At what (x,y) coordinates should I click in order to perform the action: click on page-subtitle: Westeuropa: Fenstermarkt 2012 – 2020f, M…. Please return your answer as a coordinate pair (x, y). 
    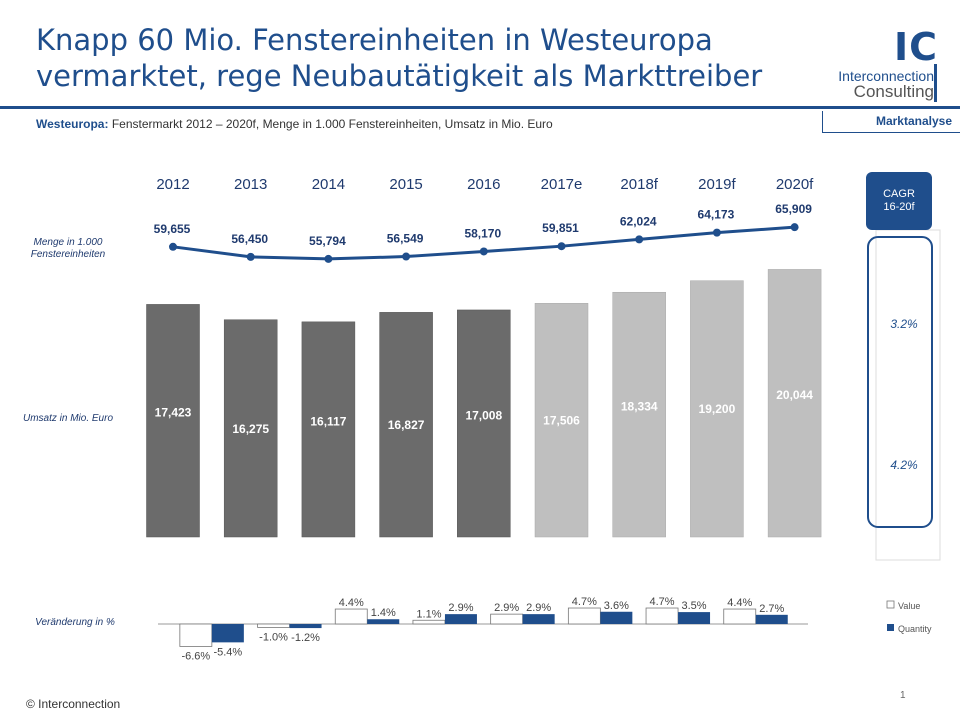
    Looking at the image, I should click on (294, 124).